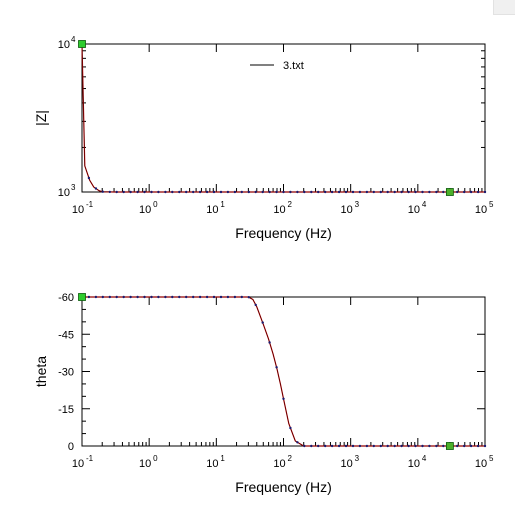 The image size is (515, 511). Describe the element at coordinates (66, 373) in the screenshot. I see `y-tick-label: -30` at that location.